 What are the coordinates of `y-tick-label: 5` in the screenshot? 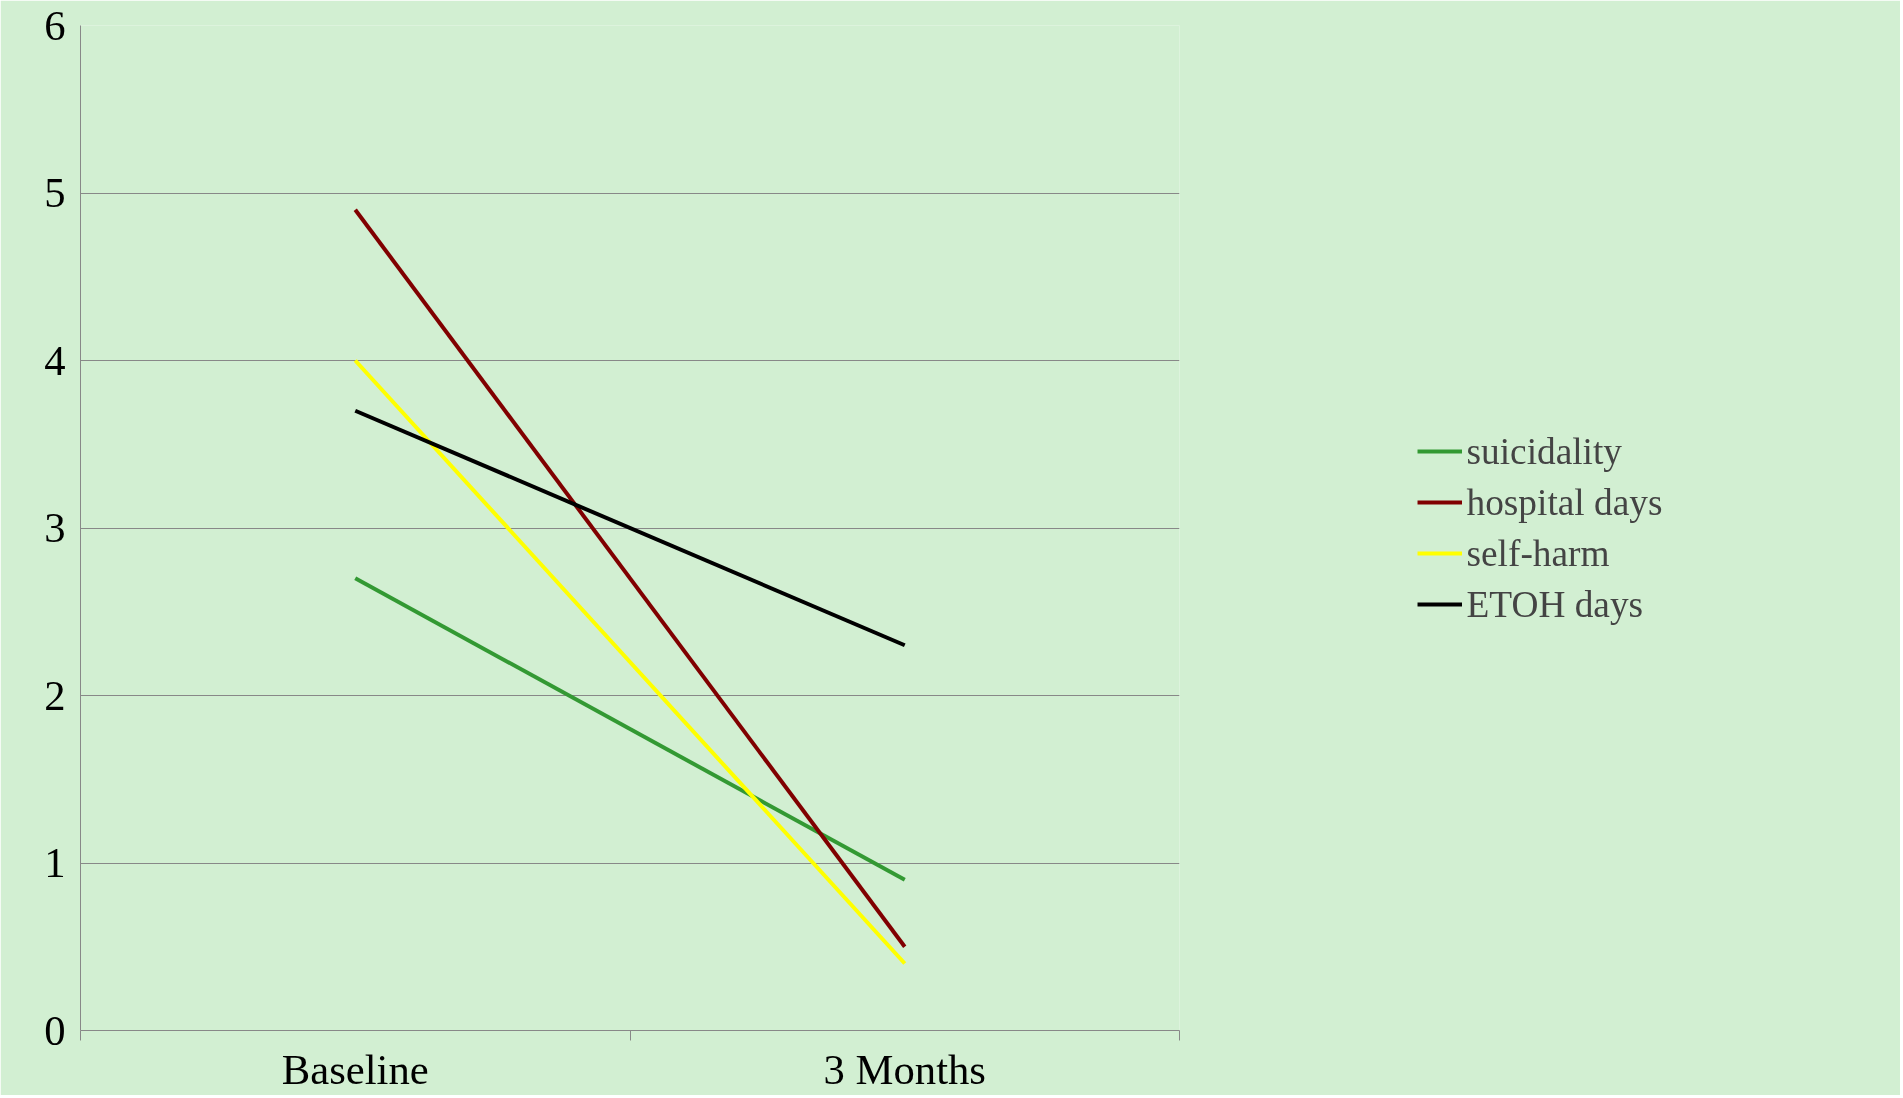 It's located at (55, 192).